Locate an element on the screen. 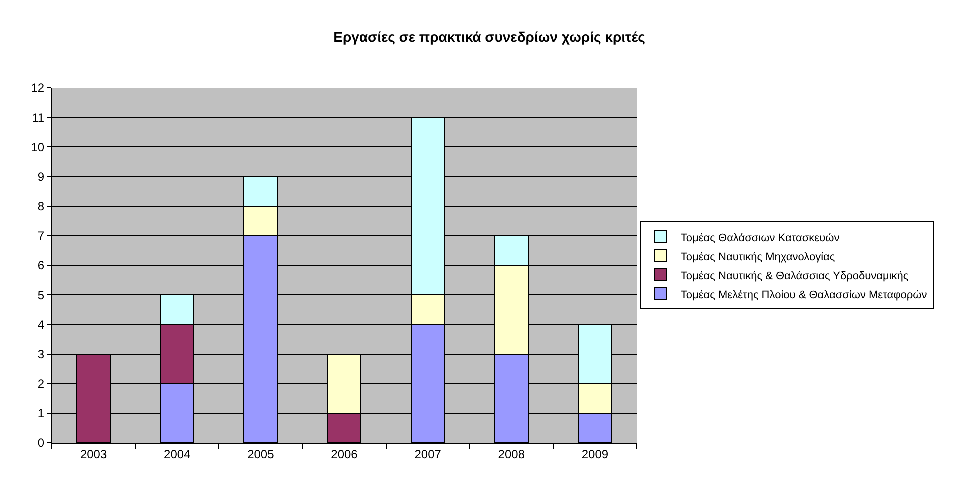 This screenshot has height=486, width=979. x-tick-label: 2005 is located at coordinates (261, 454).